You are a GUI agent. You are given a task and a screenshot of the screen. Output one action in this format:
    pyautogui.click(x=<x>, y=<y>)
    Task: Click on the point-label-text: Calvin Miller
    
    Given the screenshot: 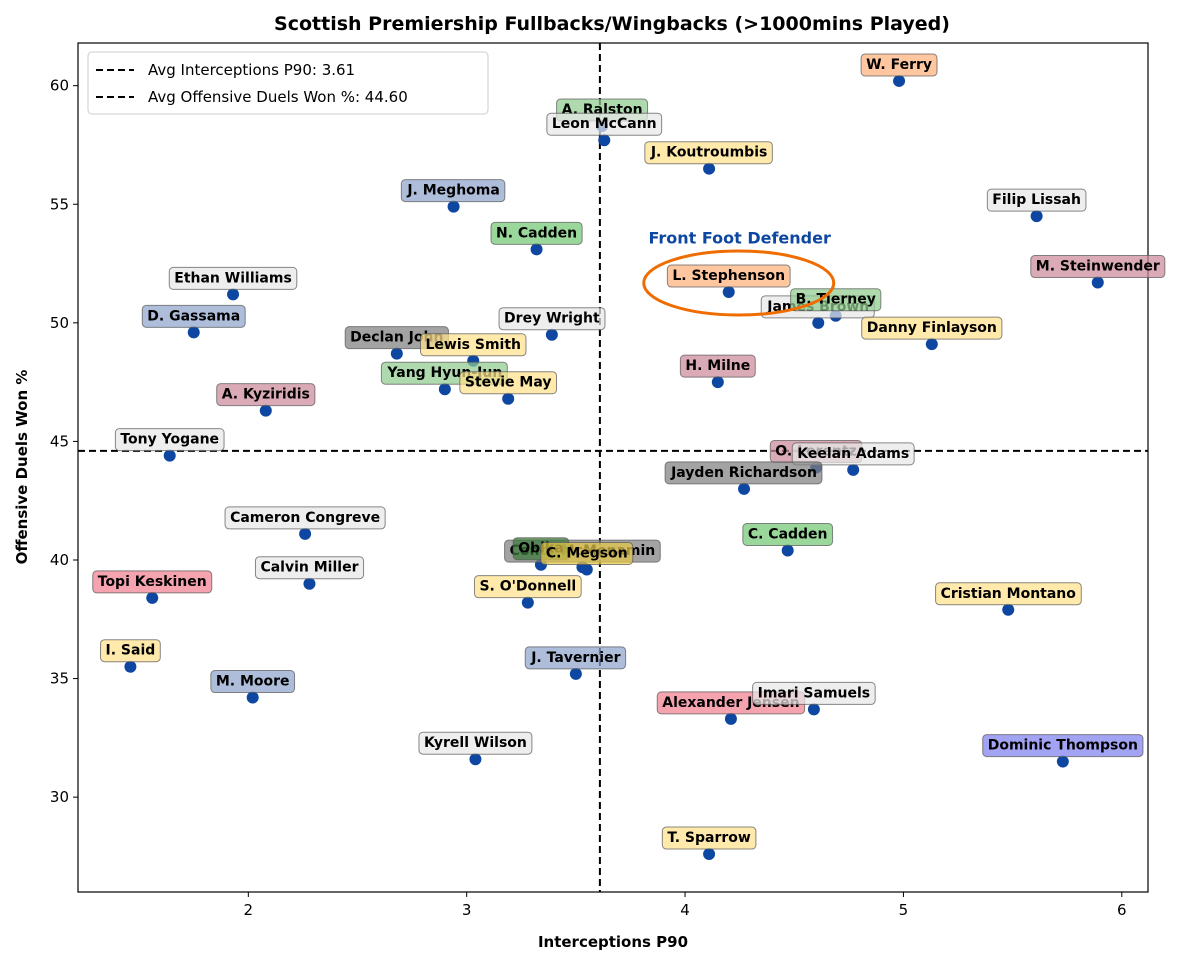 What is the action you would take?
    pyautogui.click(x=309, y=568)
    